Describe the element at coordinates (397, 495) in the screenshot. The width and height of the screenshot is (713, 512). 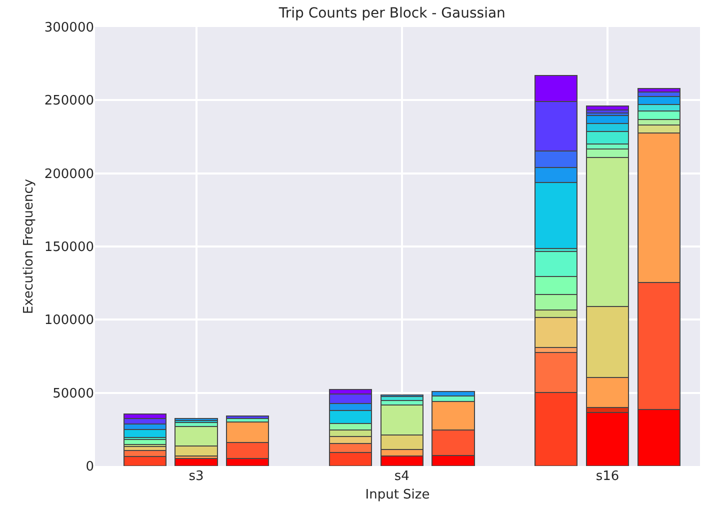
I see `x-axis-title: Input Size` at that location.